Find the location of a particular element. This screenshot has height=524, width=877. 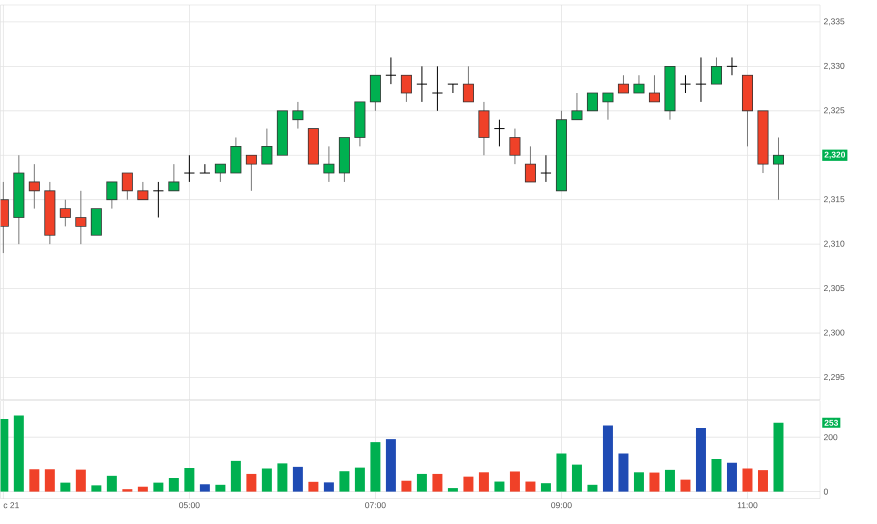

x-tick-label: 09:00 is located at coordinates (561, 505).